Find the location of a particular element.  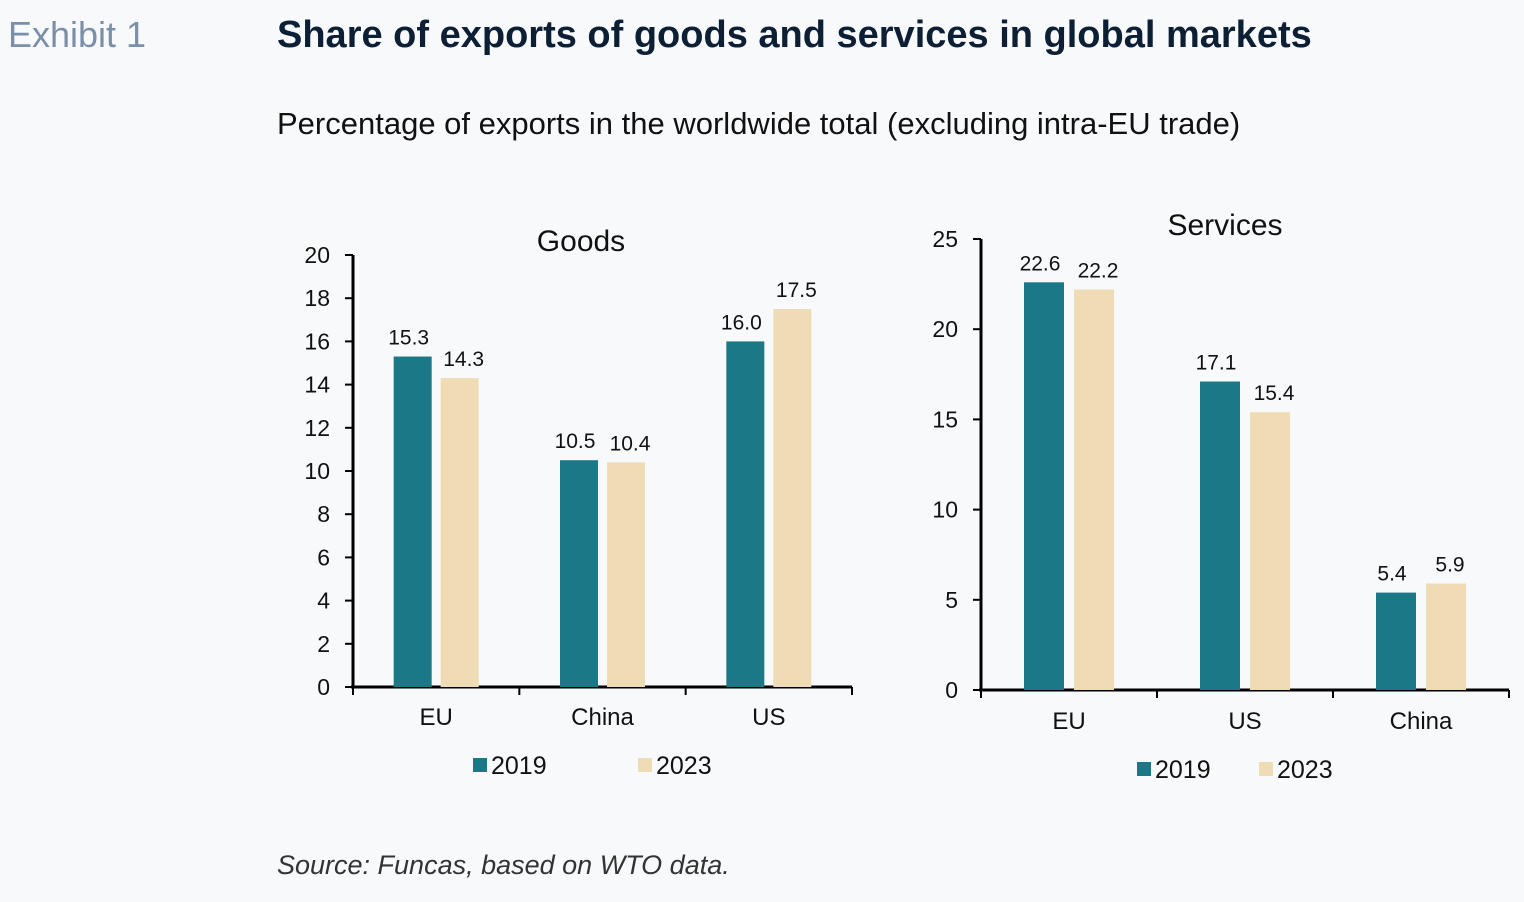

goods-y-tick-label: 14 is located at coordinates (317, 385).